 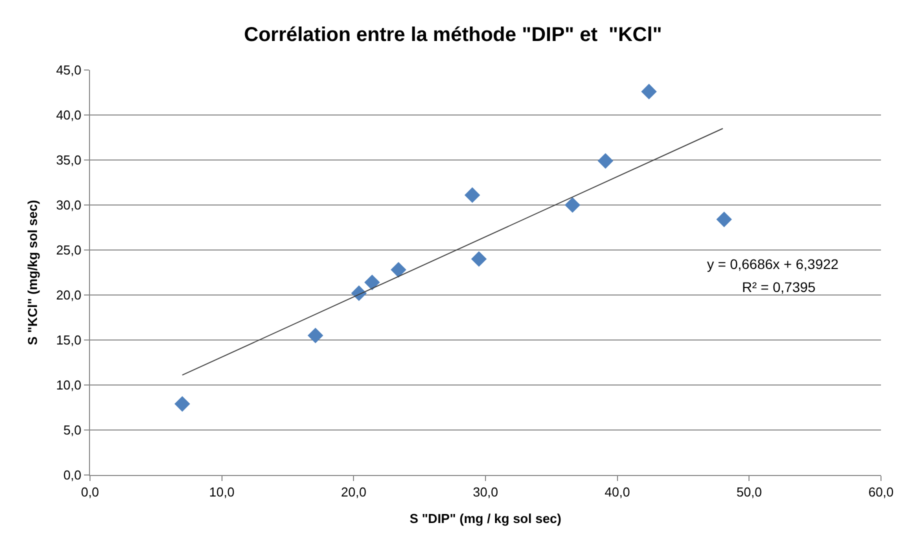 I want to click on x-tick-label: 10,0, so click(x=221, y=492).